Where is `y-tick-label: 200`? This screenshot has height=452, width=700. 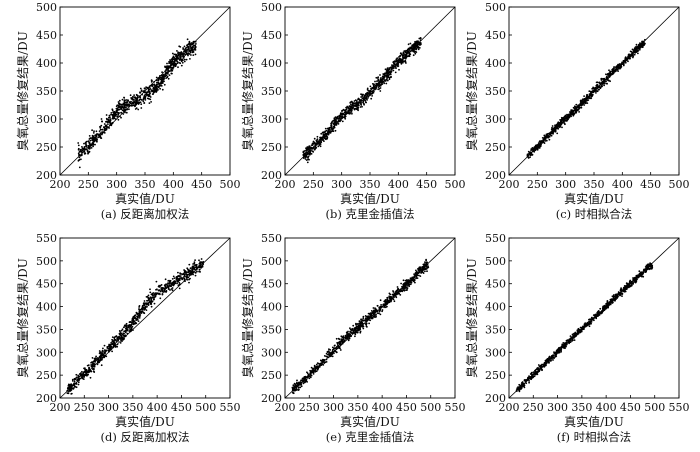
y-tick-label: 200 is located at coordinates (46, 175).